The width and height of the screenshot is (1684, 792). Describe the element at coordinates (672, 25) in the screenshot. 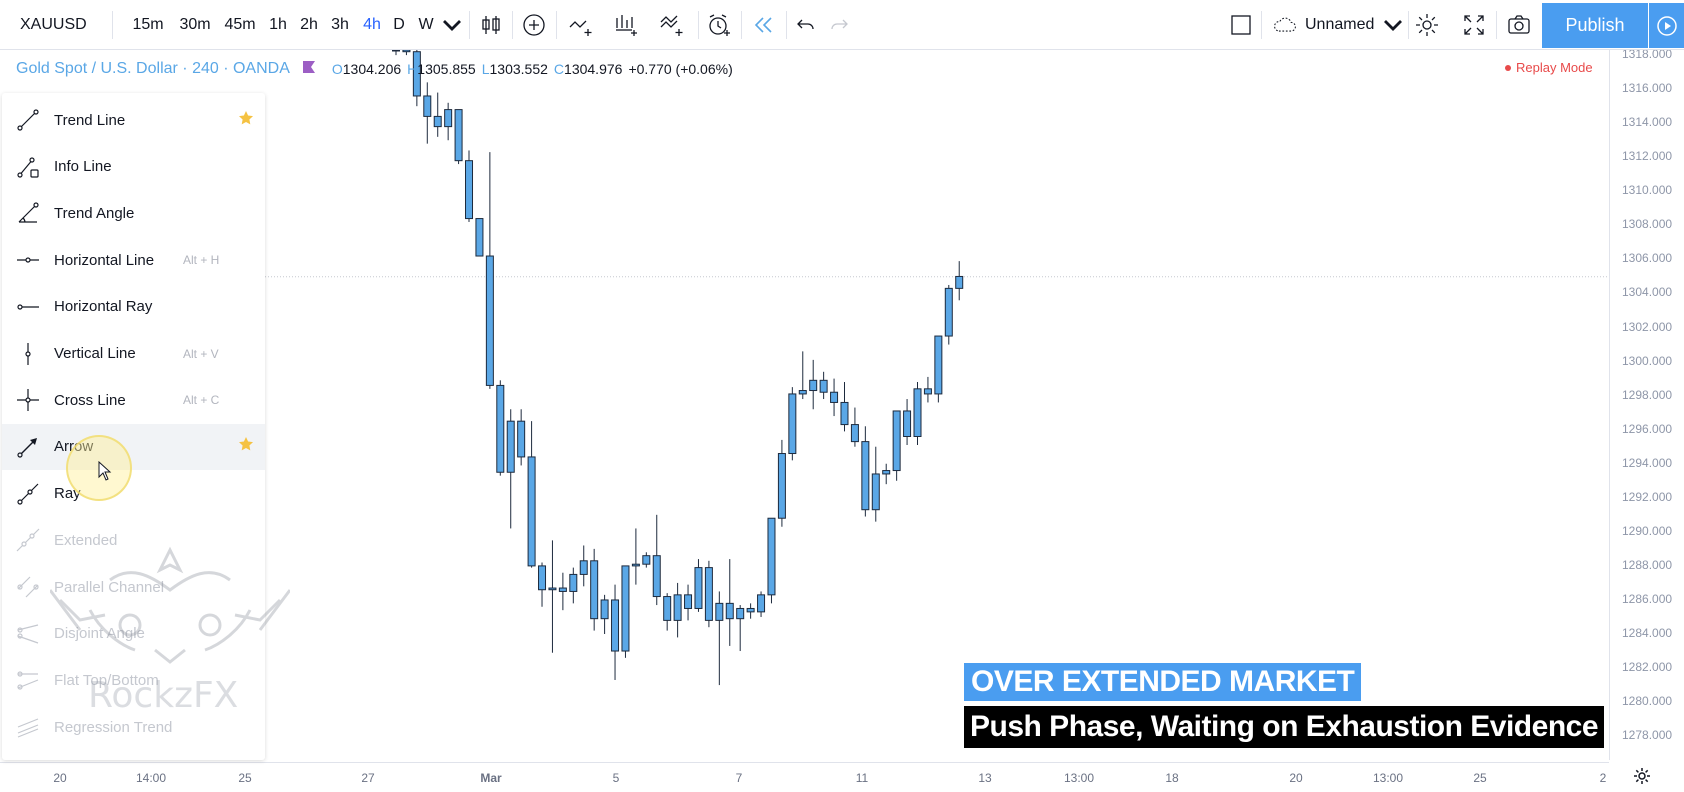

I see `templates-icon` at that location.